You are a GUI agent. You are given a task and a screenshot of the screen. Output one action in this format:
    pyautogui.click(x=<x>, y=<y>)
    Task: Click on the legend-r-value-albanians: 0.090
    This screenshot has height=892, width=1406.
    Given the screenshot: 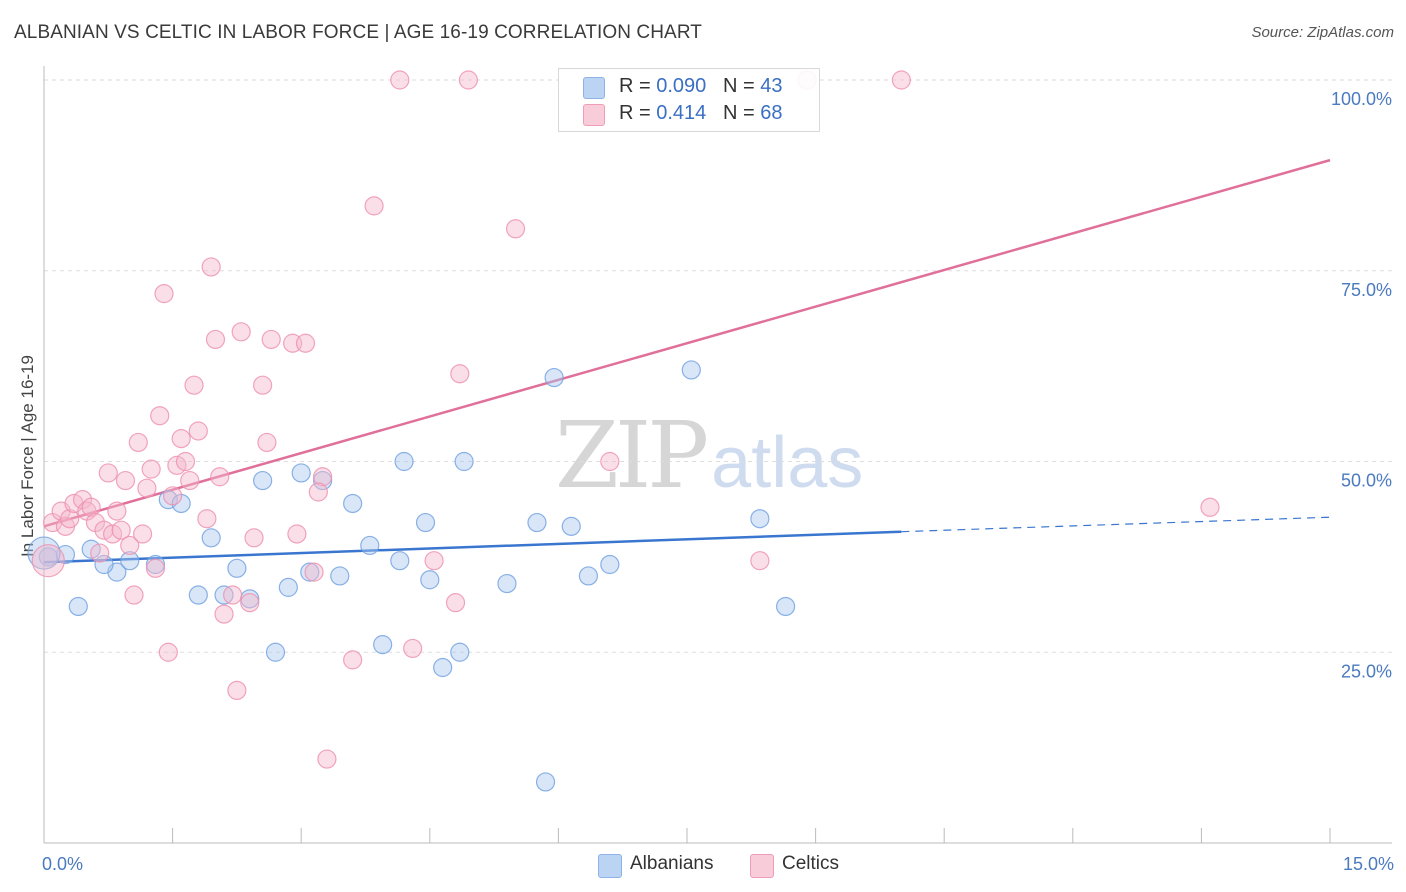 What is the action you would take?
    pyautogui.click(x=681, y=86)
    